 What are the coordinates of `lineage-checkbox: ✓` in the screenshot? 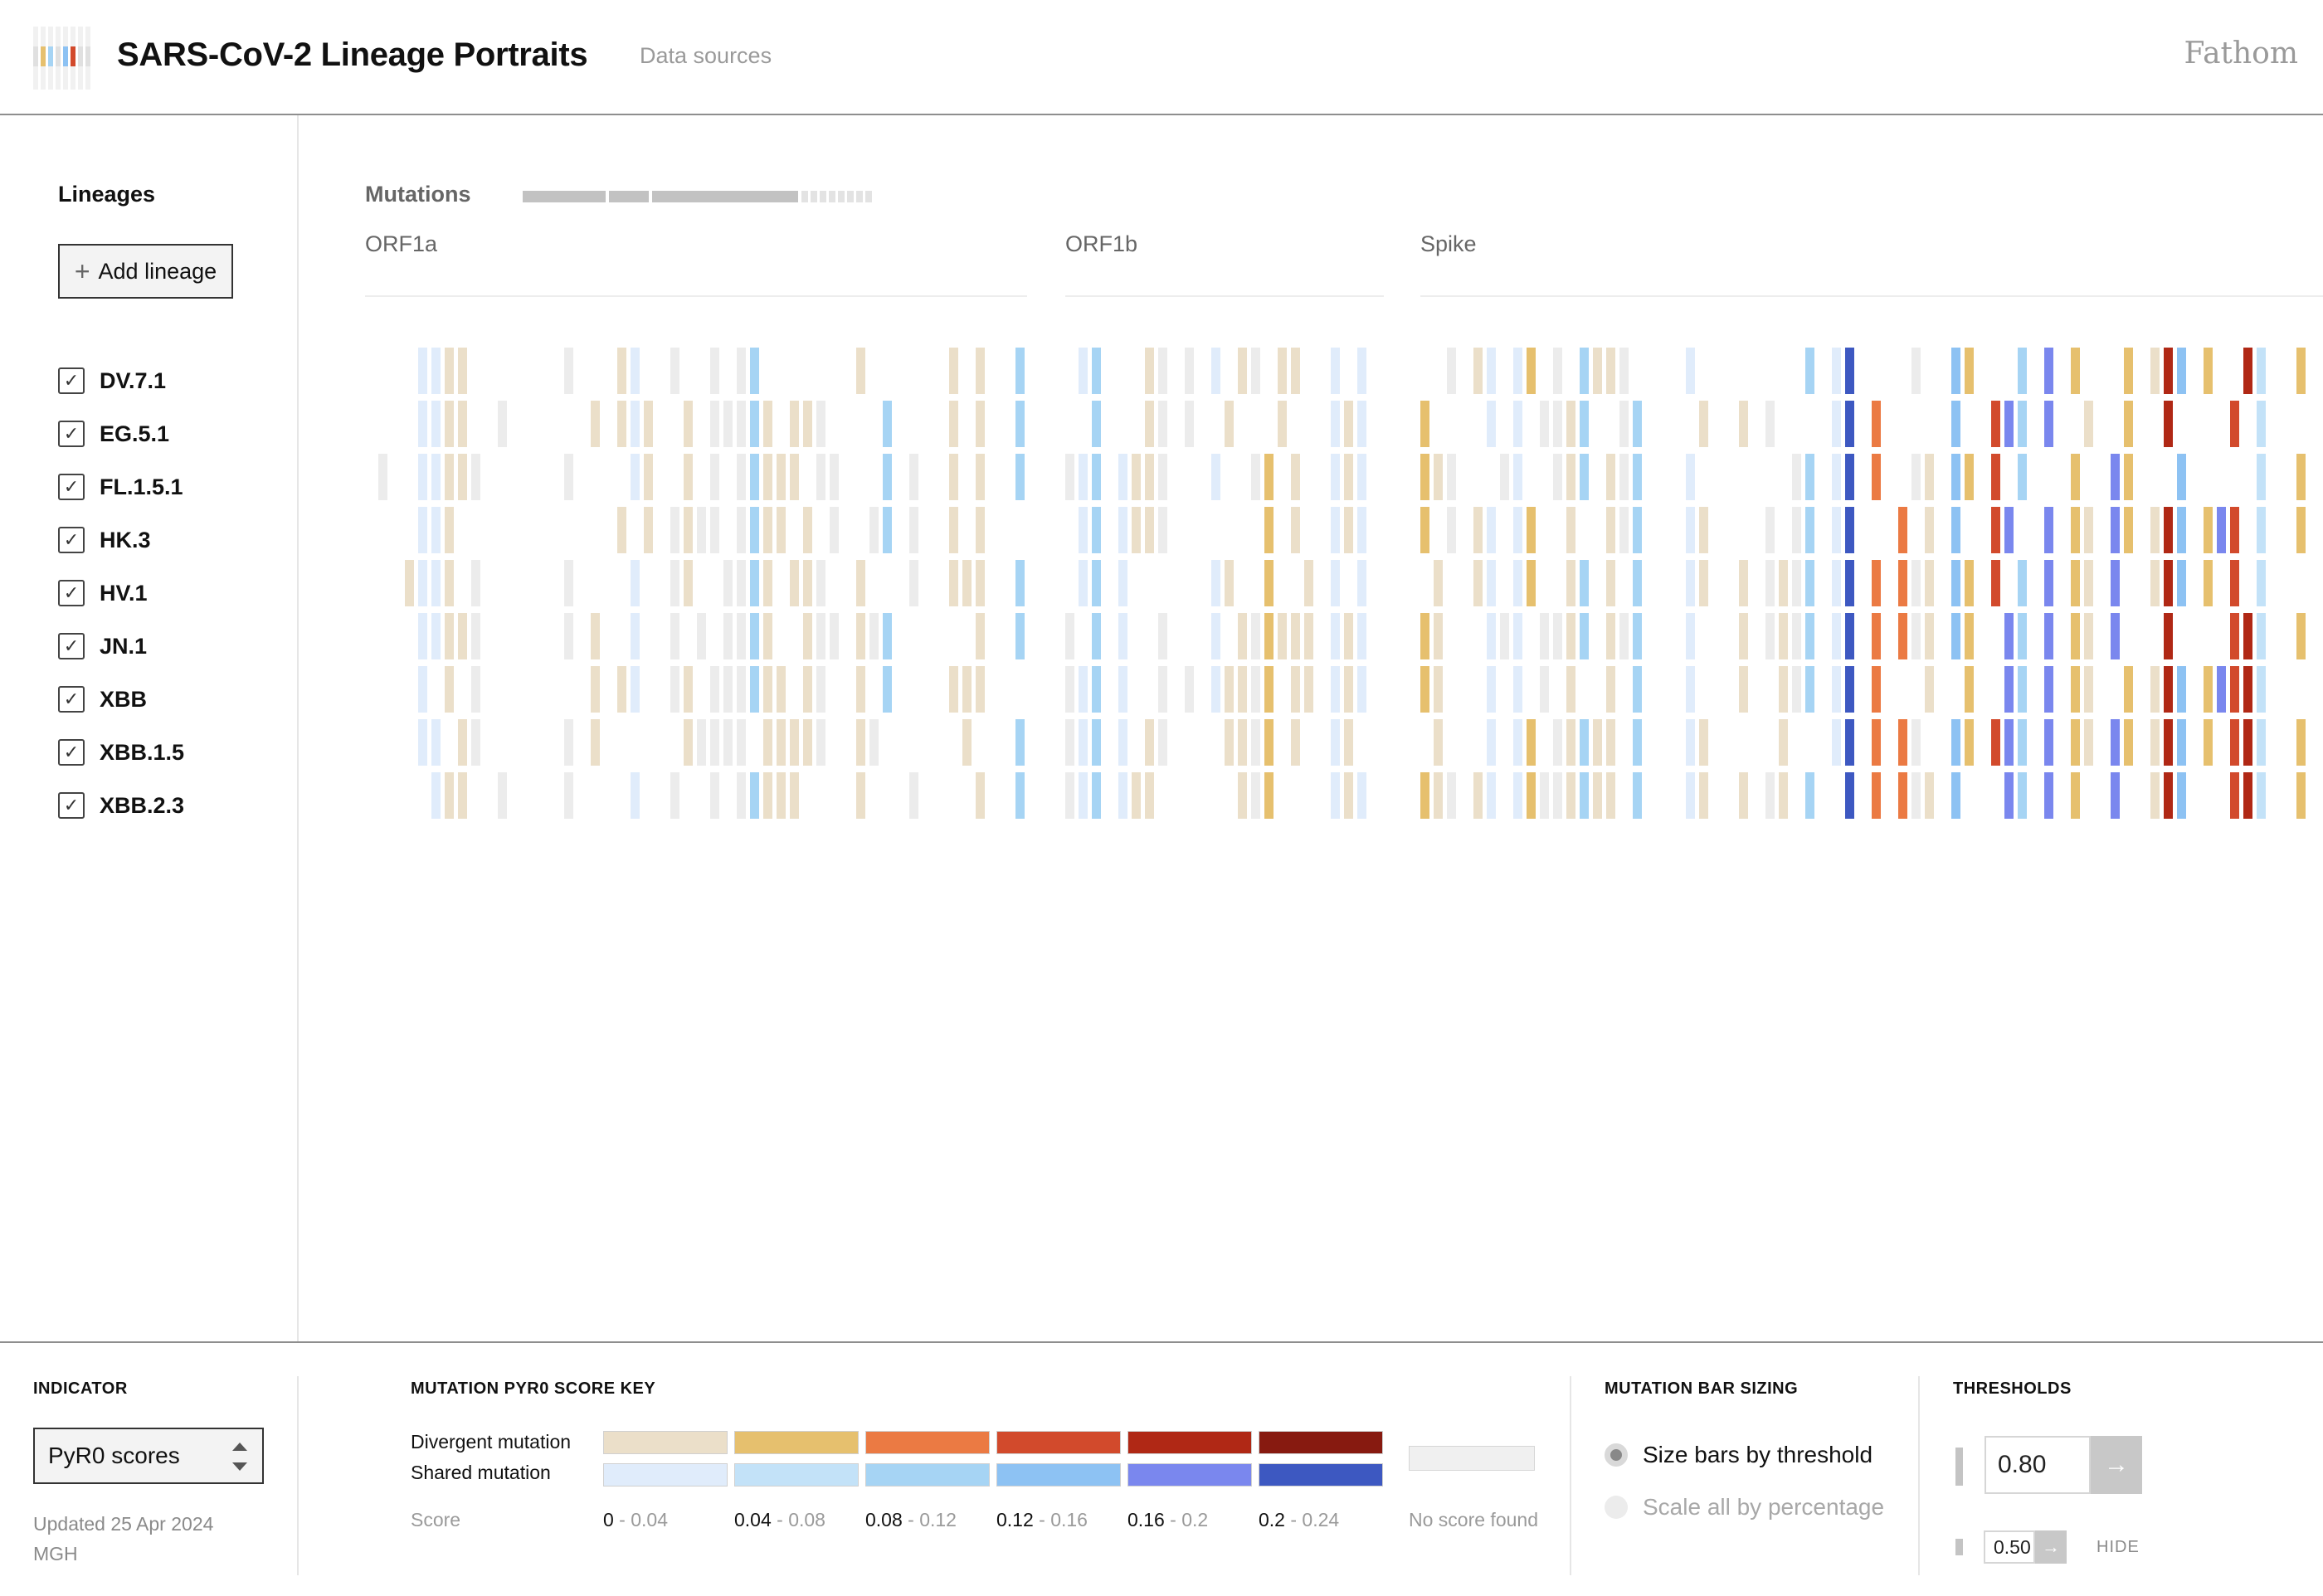 It's located at (71, 434).